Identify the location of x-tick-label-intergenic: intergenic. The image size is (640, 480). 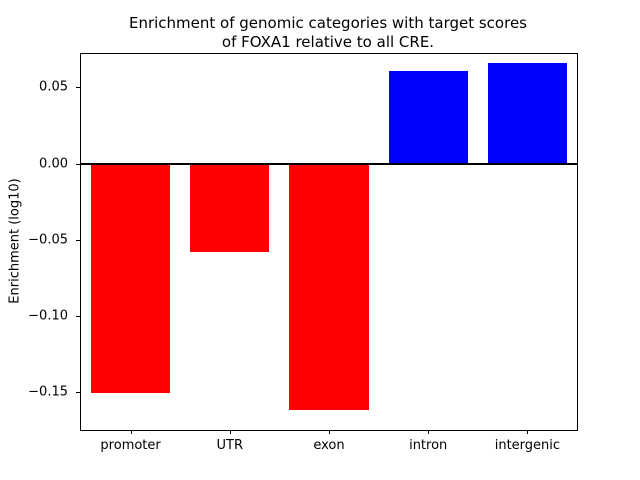
(527, 445).